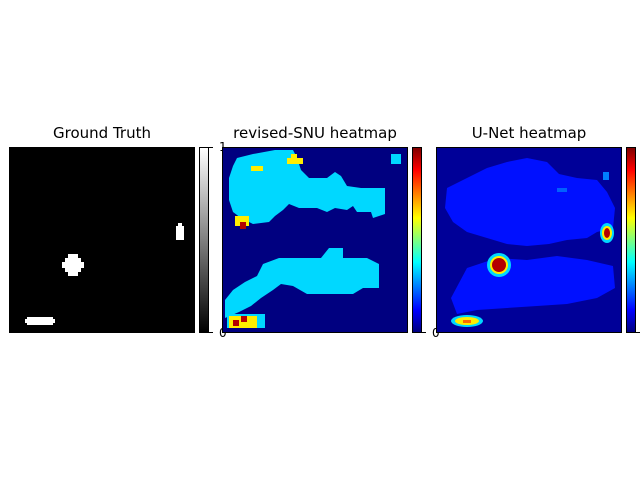 The image size is (640, 480). I want to click on snu-left-hotspot, so click(243, 225).